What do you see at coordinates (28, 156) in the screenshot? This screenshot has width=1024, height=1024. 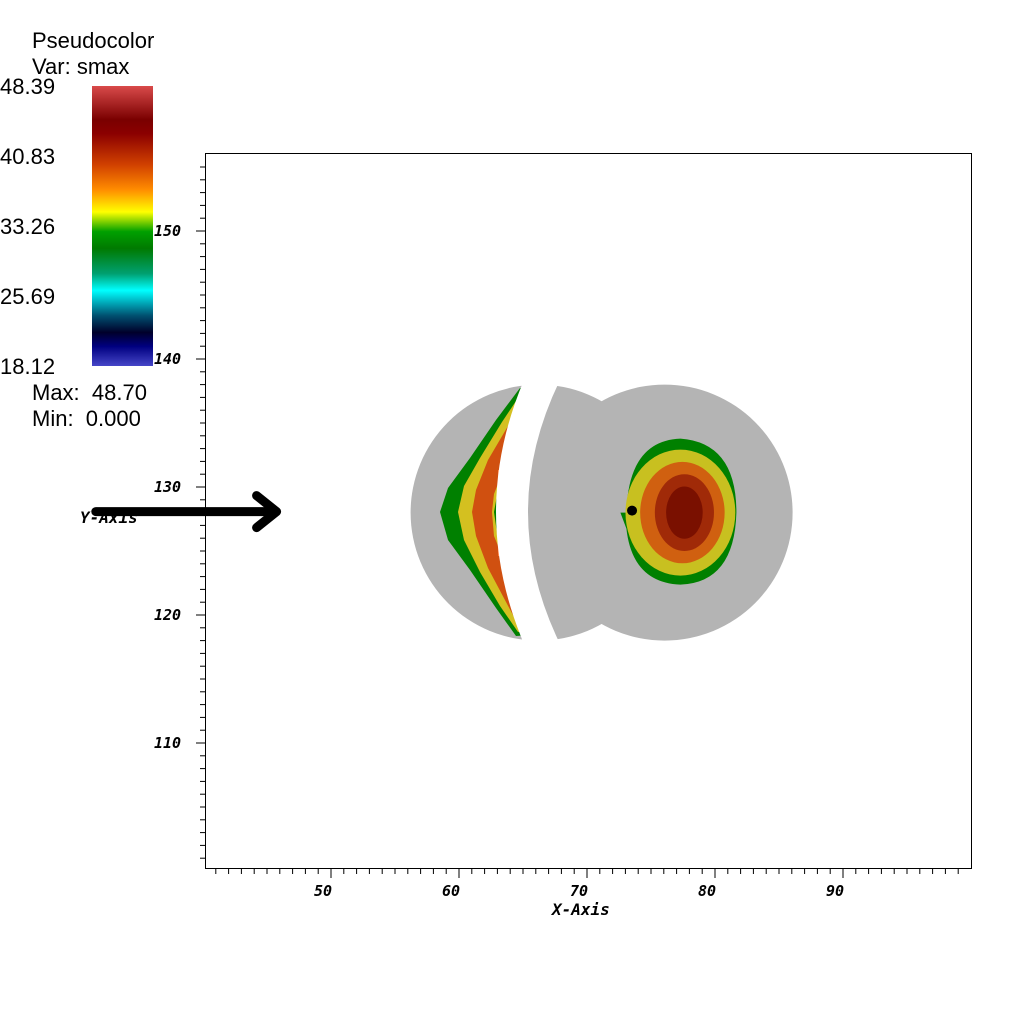 I see `colorbar-label-2: 40.83` at bounding box center [28, 156].